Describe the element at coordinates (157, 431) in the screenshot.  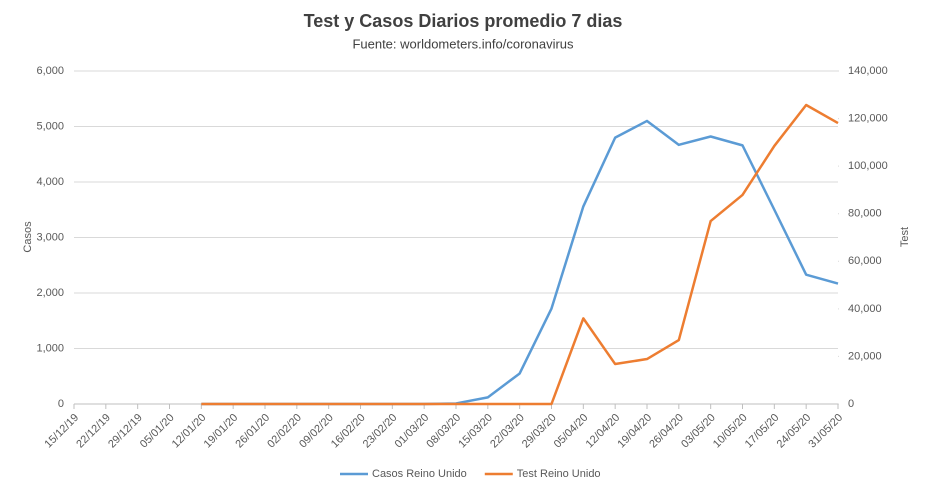
I see `x-tick-label: 05/01/20` at that location.